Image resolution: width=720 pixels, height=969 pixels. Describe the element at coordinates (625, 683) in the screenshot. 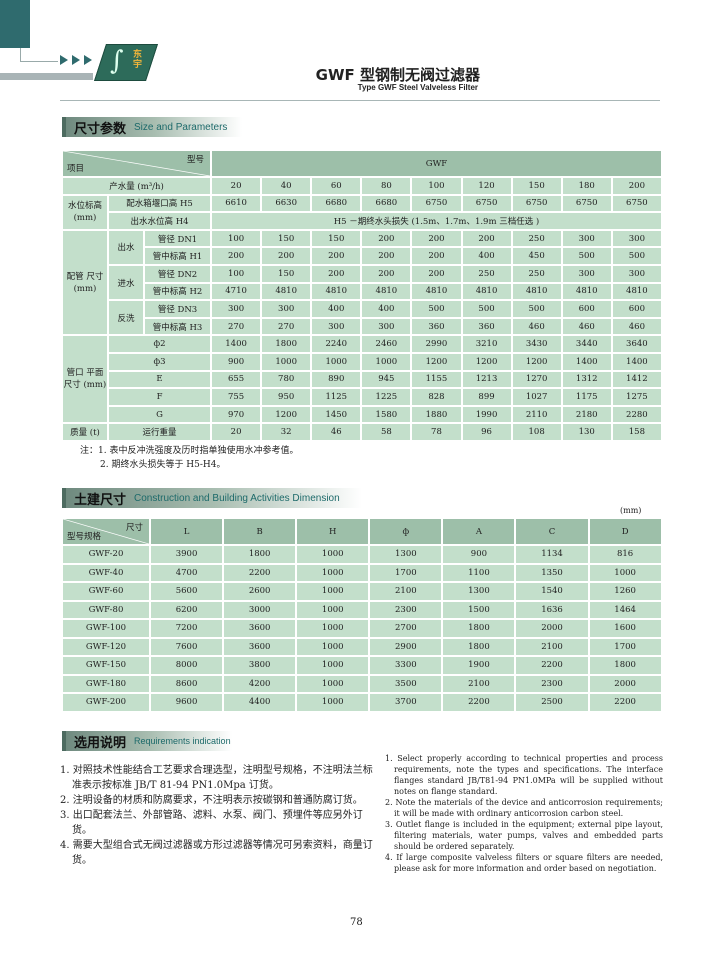

I see `table-cell: 2000` at that location.